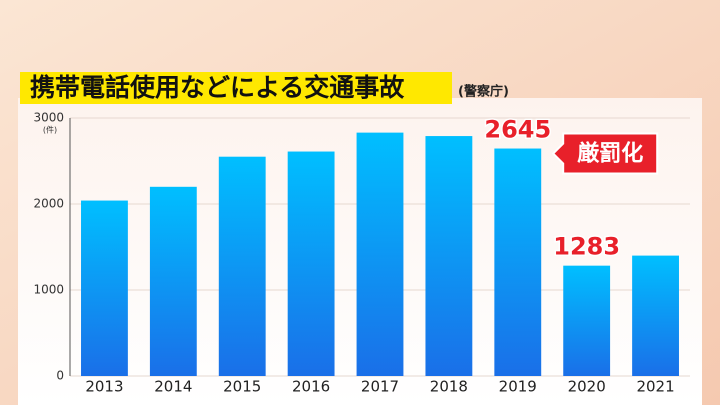 The image size is (720, 409). What do you see at coordinates (483, 92) in the screenshot?
I see `source: (警察庁)` at bounding box center [483, 92].